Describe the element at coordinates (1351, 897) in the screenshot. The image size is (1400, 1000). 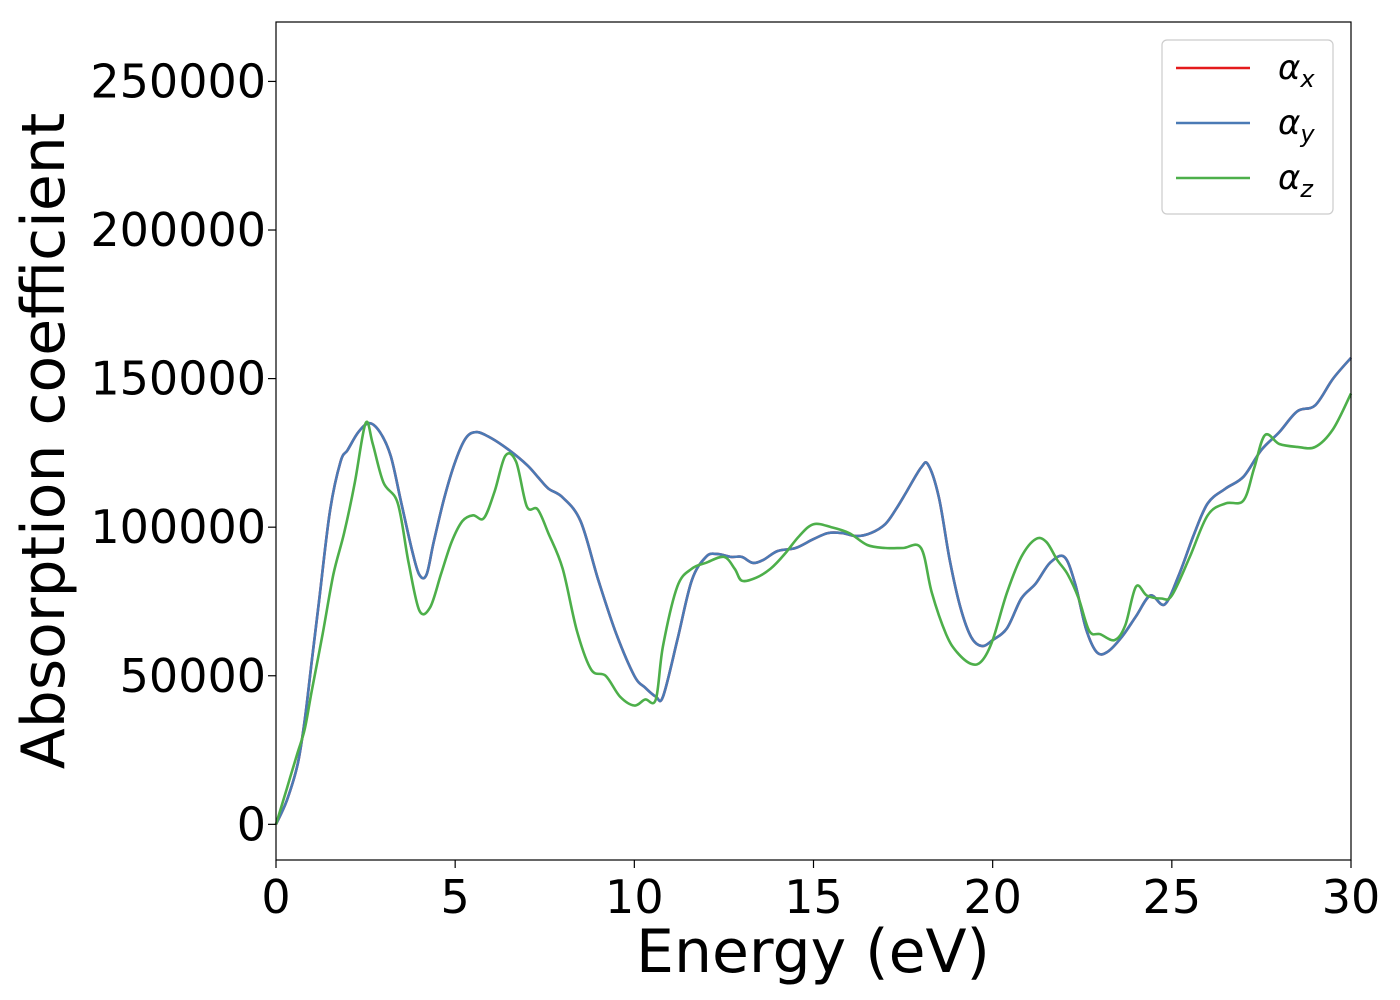
I see `x-tick-label: 30` at that location.